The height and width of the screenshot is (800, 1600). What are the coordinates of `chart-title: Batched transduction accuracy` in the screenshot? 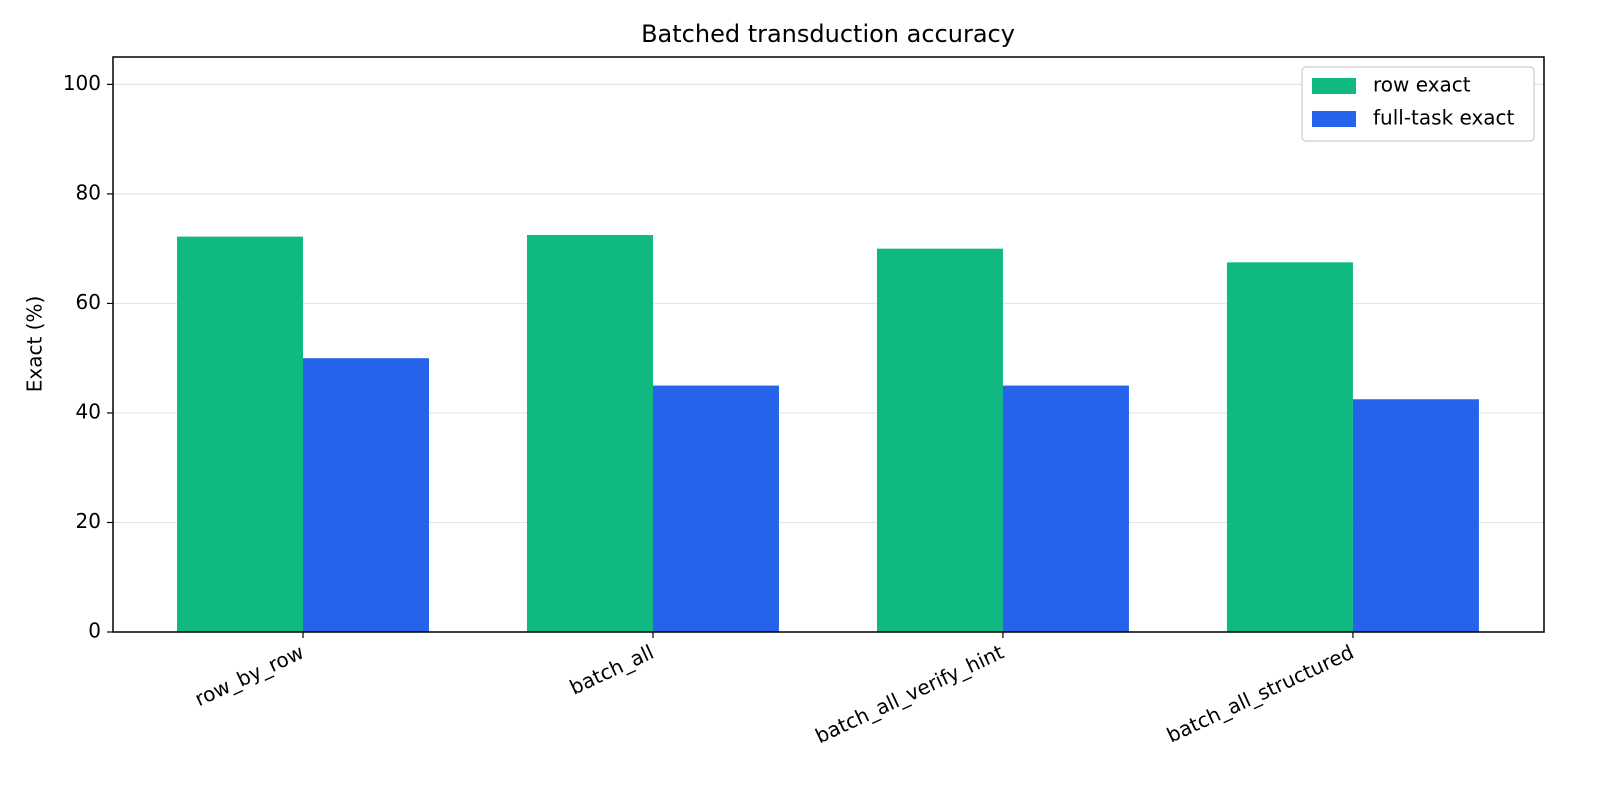 It's located at (828, 34).